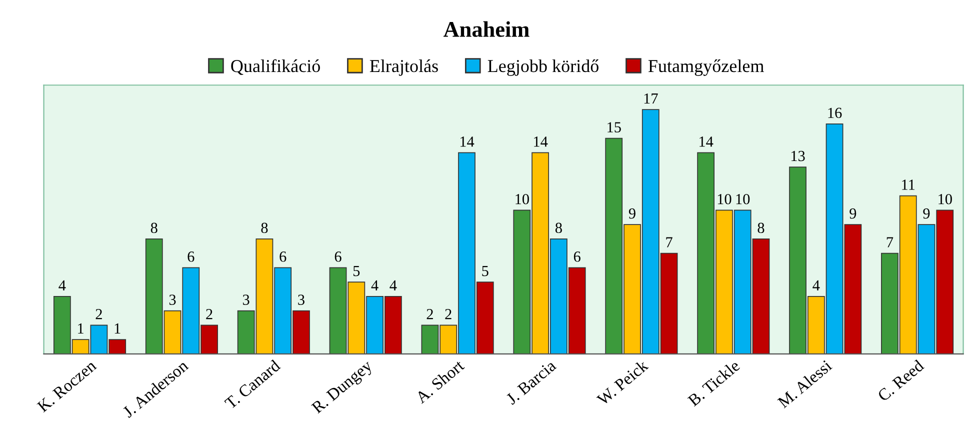 The height and width of the screenshot is (448, 973). I want to click on legend-label: Elrajtolás, so click(404, 67).